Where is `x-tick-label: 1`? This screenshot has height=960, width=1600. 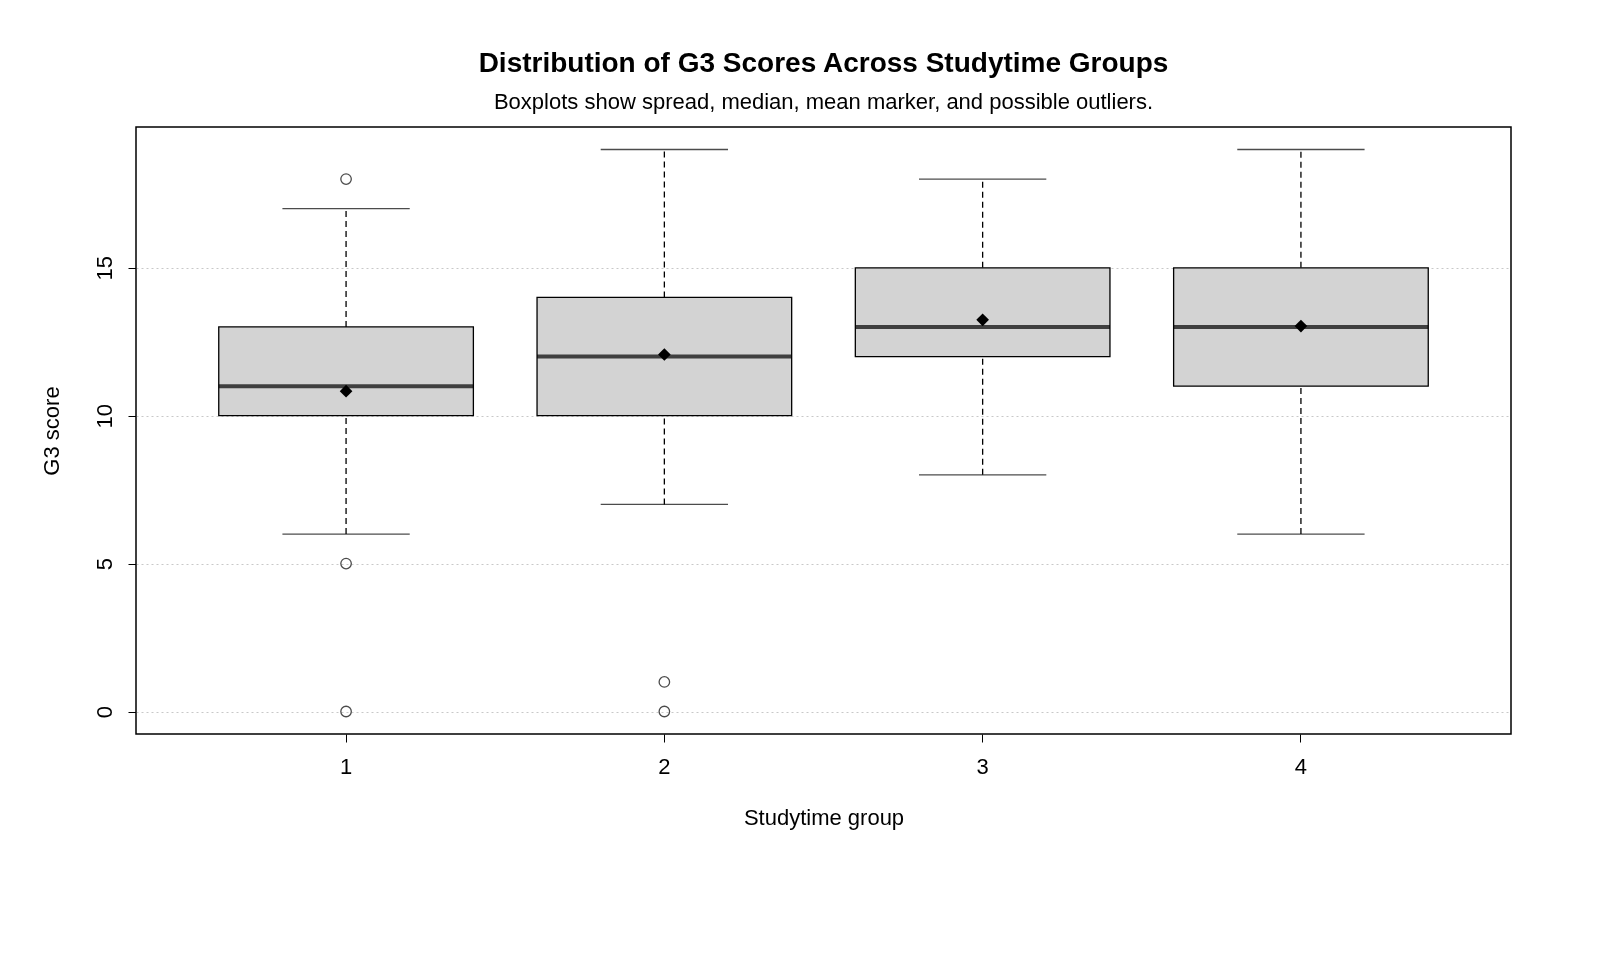
x-tick-label: 1 is located at coordinates (346, 766).